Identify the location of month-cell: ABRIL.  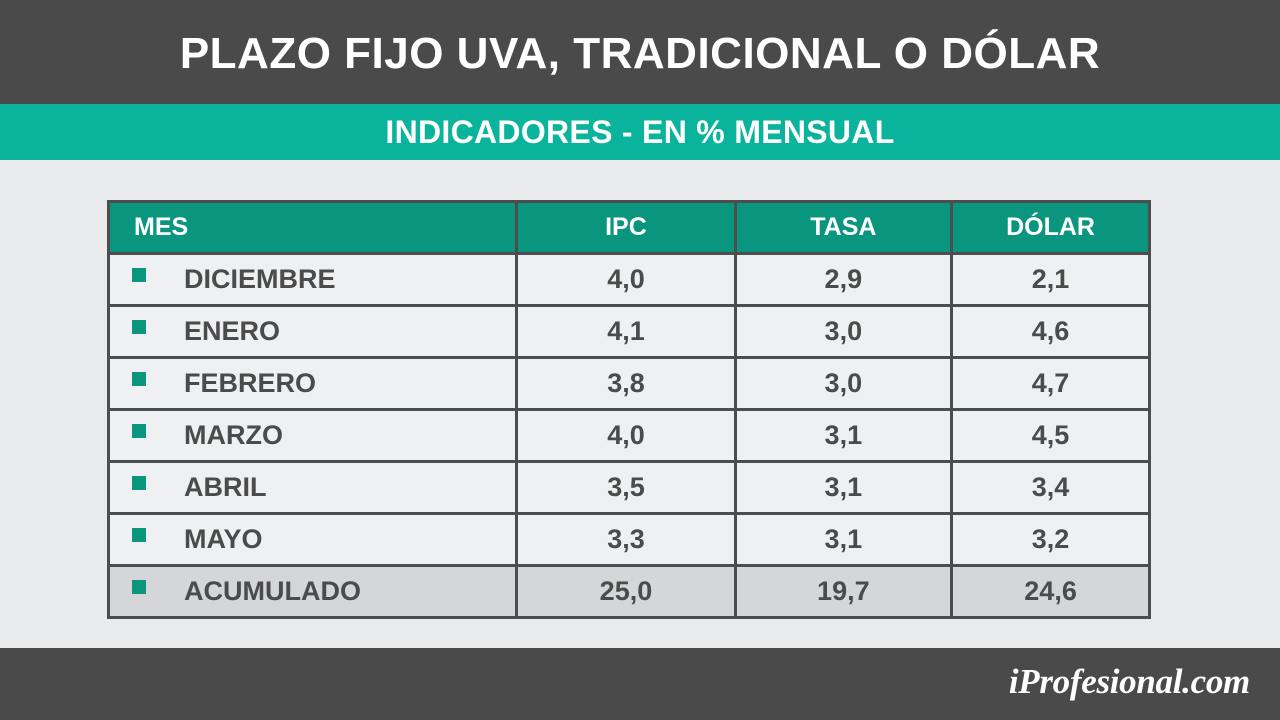
(313, 487).